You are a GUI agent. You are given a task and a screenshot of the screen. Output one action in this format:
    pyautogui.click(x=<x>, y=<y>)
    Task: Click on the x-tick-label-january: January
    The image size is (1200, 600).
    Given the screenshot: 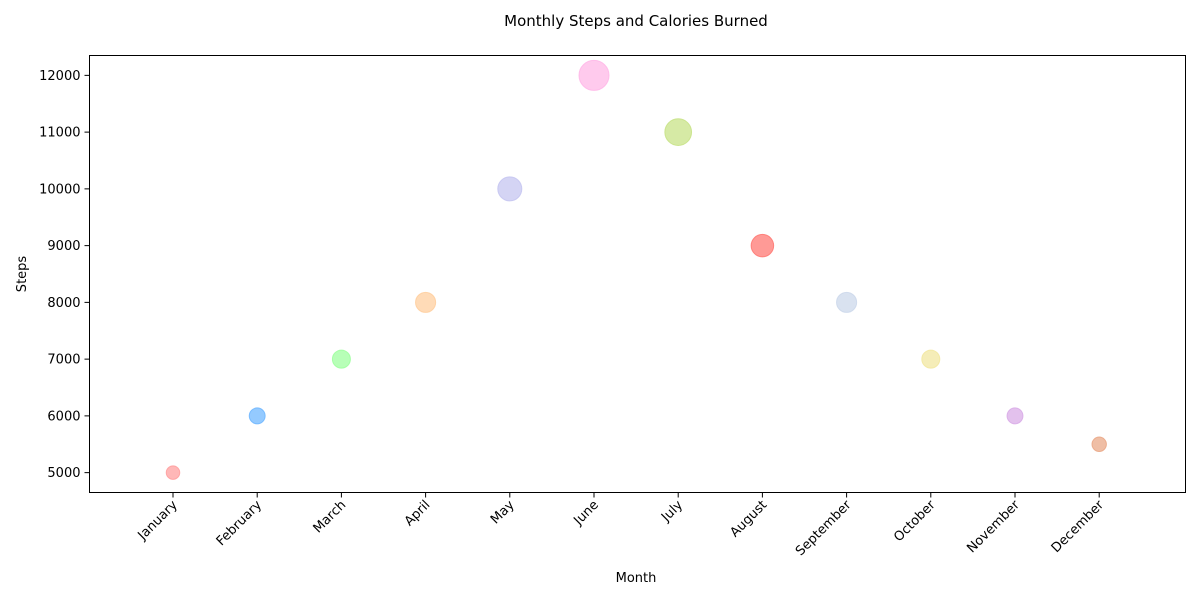 What is the action you would take?
    pyautogui.click(x=158, y=521)
    